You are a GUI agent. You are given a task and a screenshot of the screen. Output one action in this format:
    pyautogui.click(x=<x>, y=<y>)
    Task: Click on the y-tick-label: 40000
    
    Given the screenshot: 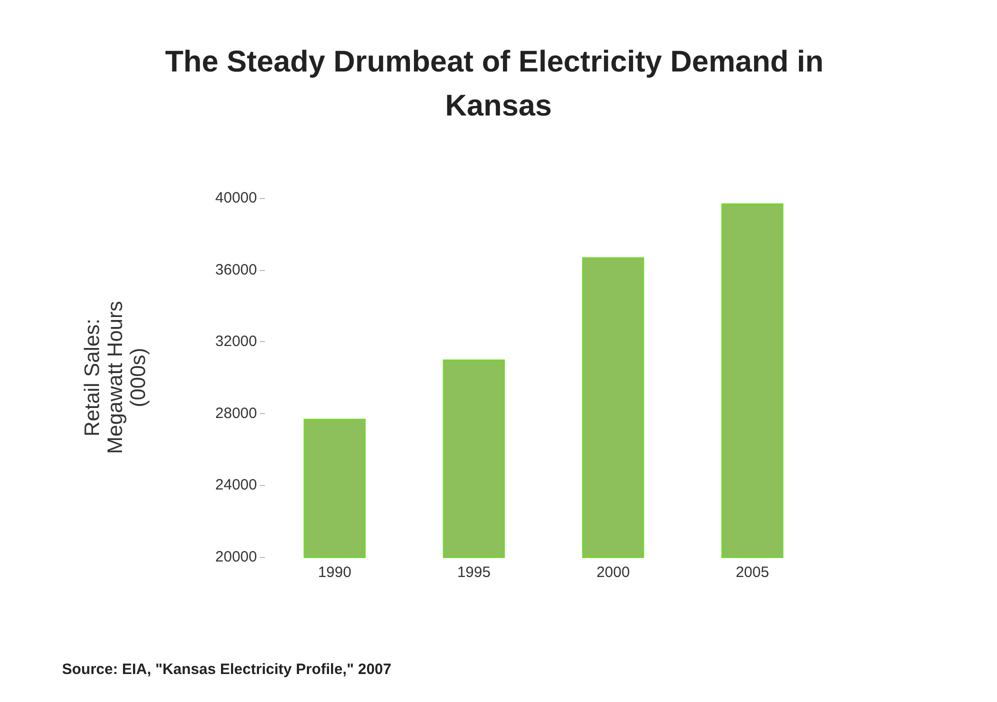 What is the action you would take?
    pyautogui.click(x=236, y=198)
    